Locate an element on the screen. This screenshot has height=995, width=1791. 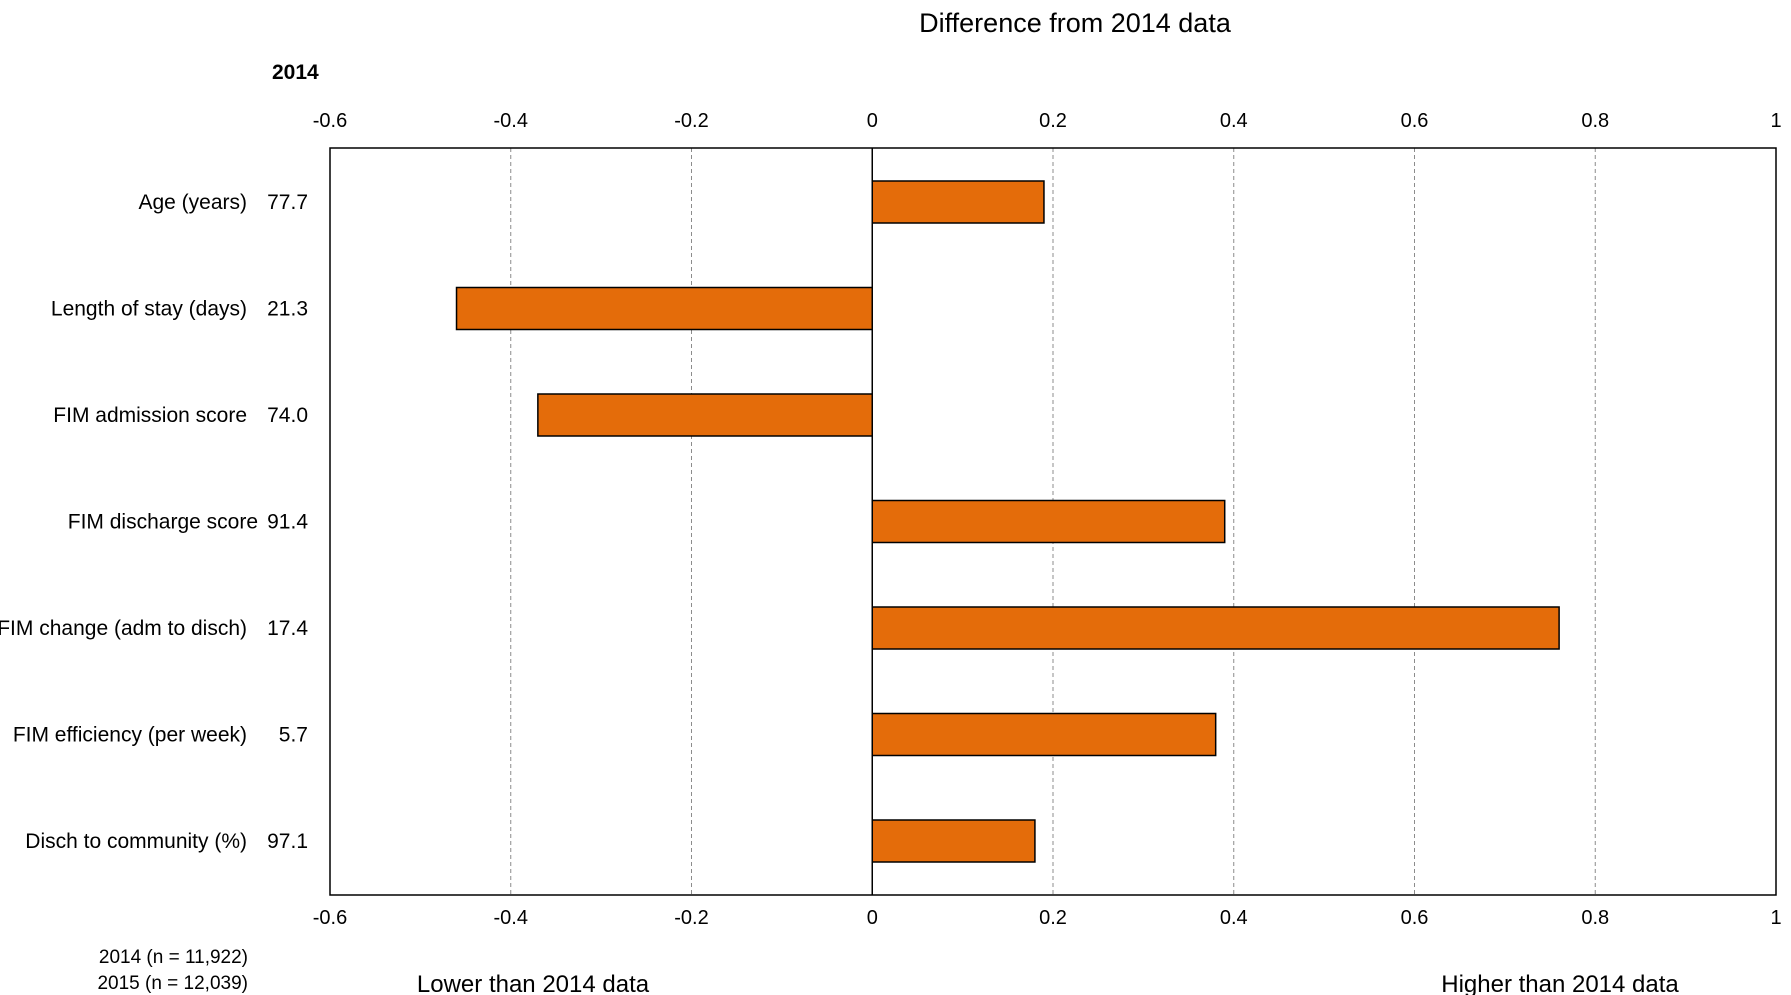
category-label: FIM discharge score is located at coordinates (163, 522).